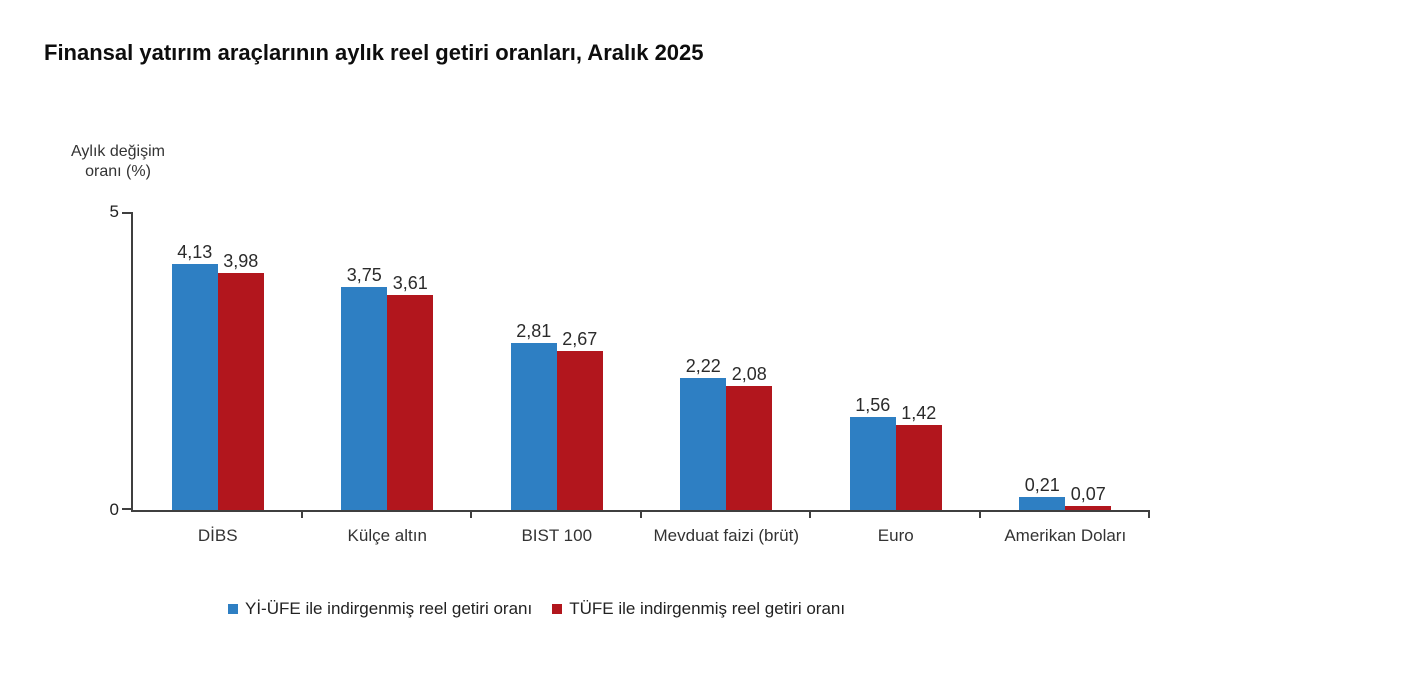 The height and width of the screenshot is (675, 1428). I want to click on bar-value-label: 2,81, so click(534, 330).